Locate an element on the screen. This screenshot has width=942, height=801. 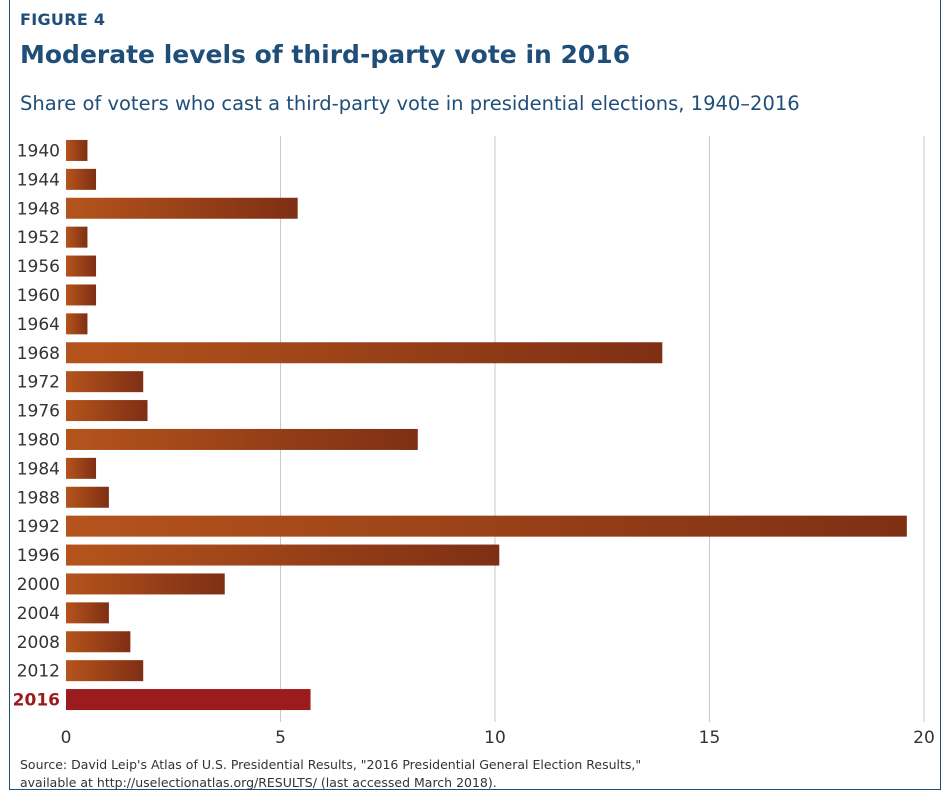
category-label: 1968 is located at coordinates (38, 354).